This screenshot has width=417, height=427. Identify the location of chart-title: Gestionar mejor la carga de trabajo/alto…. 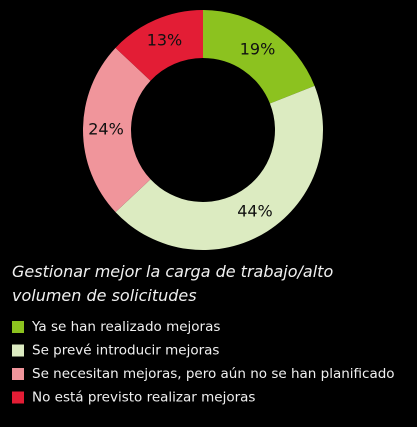
(173, 283).